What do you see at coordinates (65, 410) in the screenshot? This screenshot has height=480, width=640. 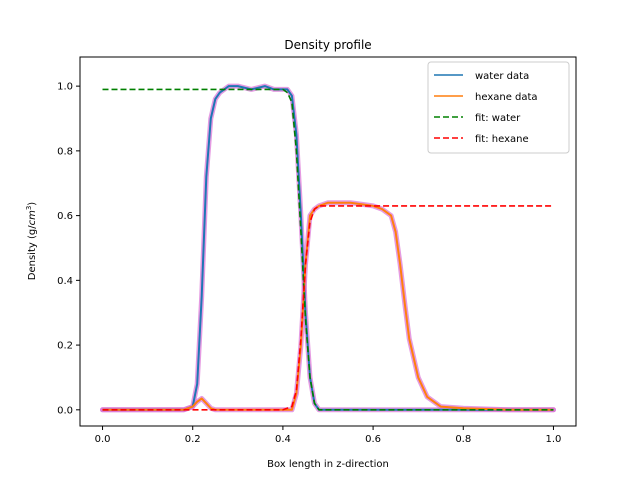 I see `y-tick-label: 0.0` at bounding box center [65, 410].